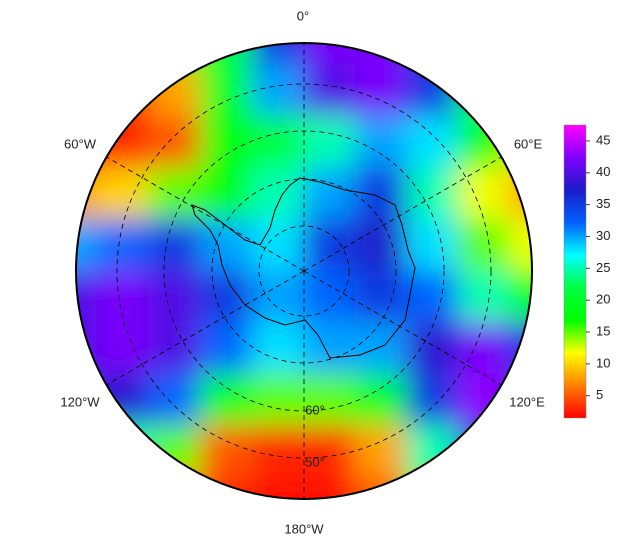 Image resolution: width=625 pixels, height=557 pixels. What do you see at coordinates (304, 528) in the screenshot?
I see `lon-label: 180°W` at bounding box center [304, 528].